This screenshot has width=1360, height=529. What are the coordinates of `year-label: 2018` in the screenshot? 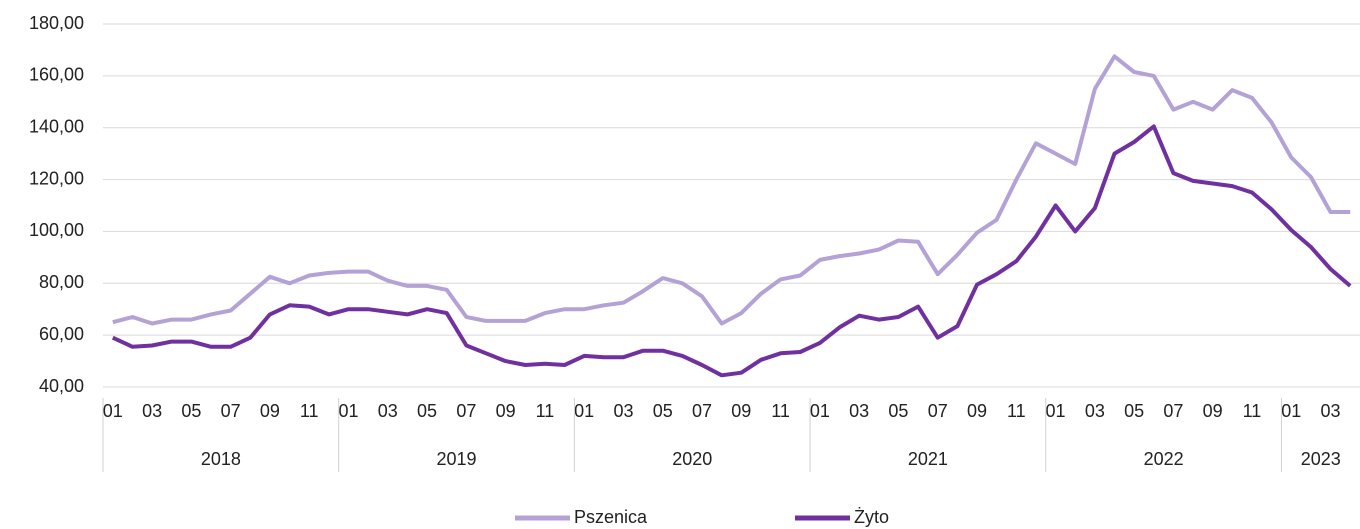 It's located at (221, 459).